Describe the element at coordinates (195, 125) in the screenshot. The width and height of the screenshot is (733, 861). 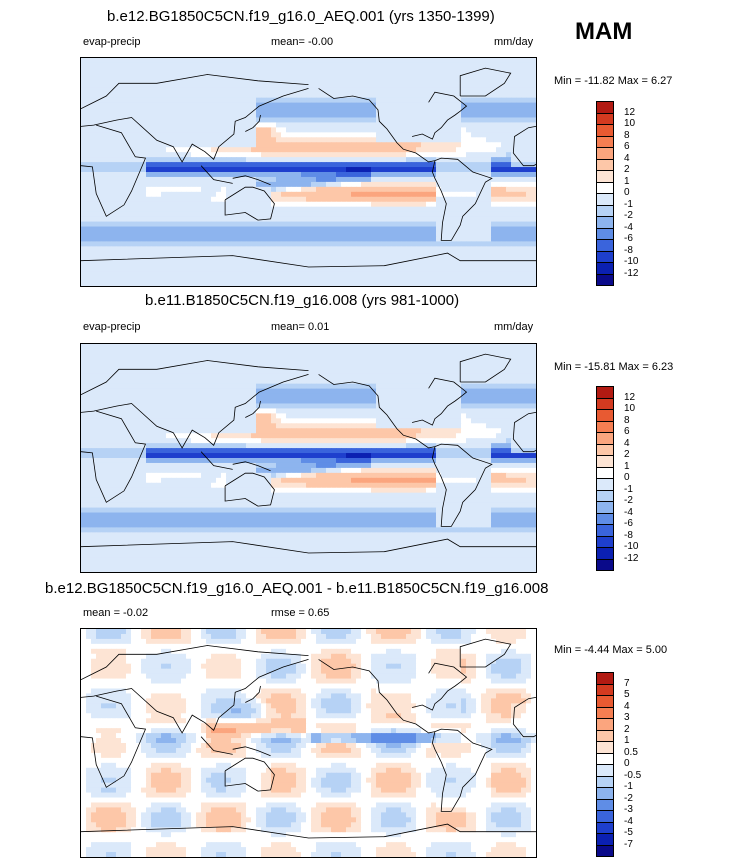
I see `coastline` at that location.